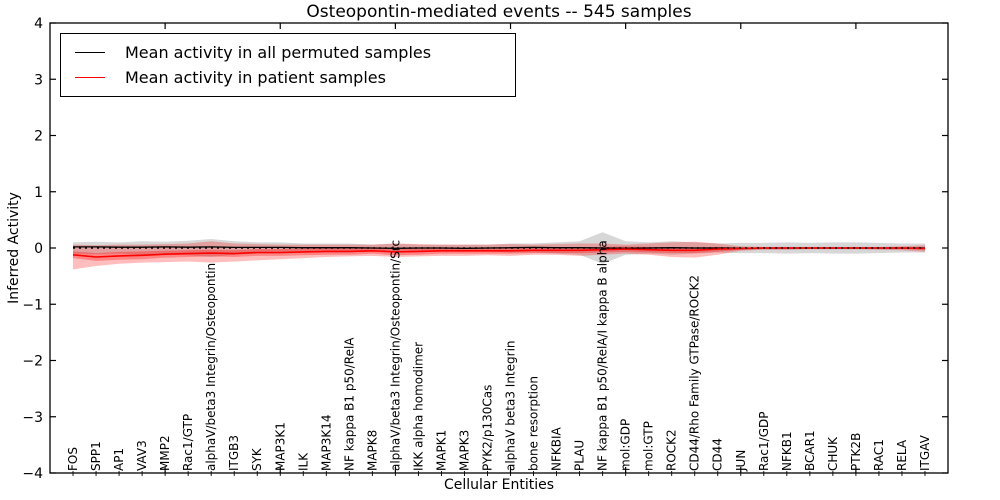  Describe the element at coordinates (718, 454) in the screenshot. I see `x-entity-label: CD44` at that location.